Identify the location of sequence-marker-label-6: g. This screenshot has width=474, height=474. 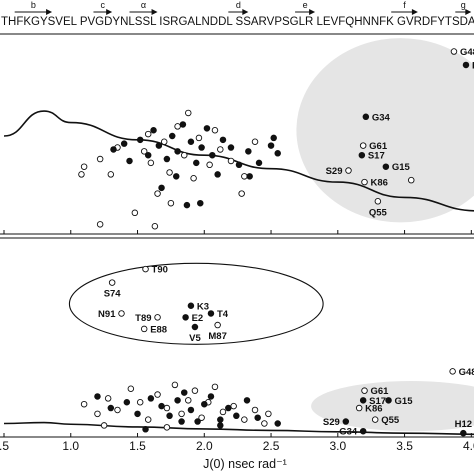
(463, 5).